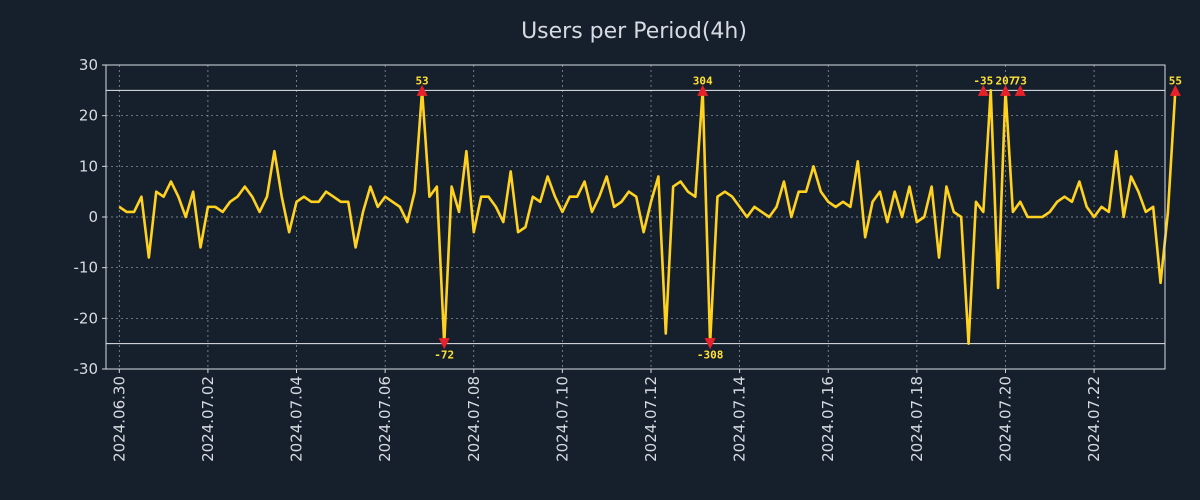 The height and width of the screenshot is (500, 1200). Describe the element at coordinates (119, 419) in the screenshot. I see `x-tick-label: 2024.06.30` at that location.